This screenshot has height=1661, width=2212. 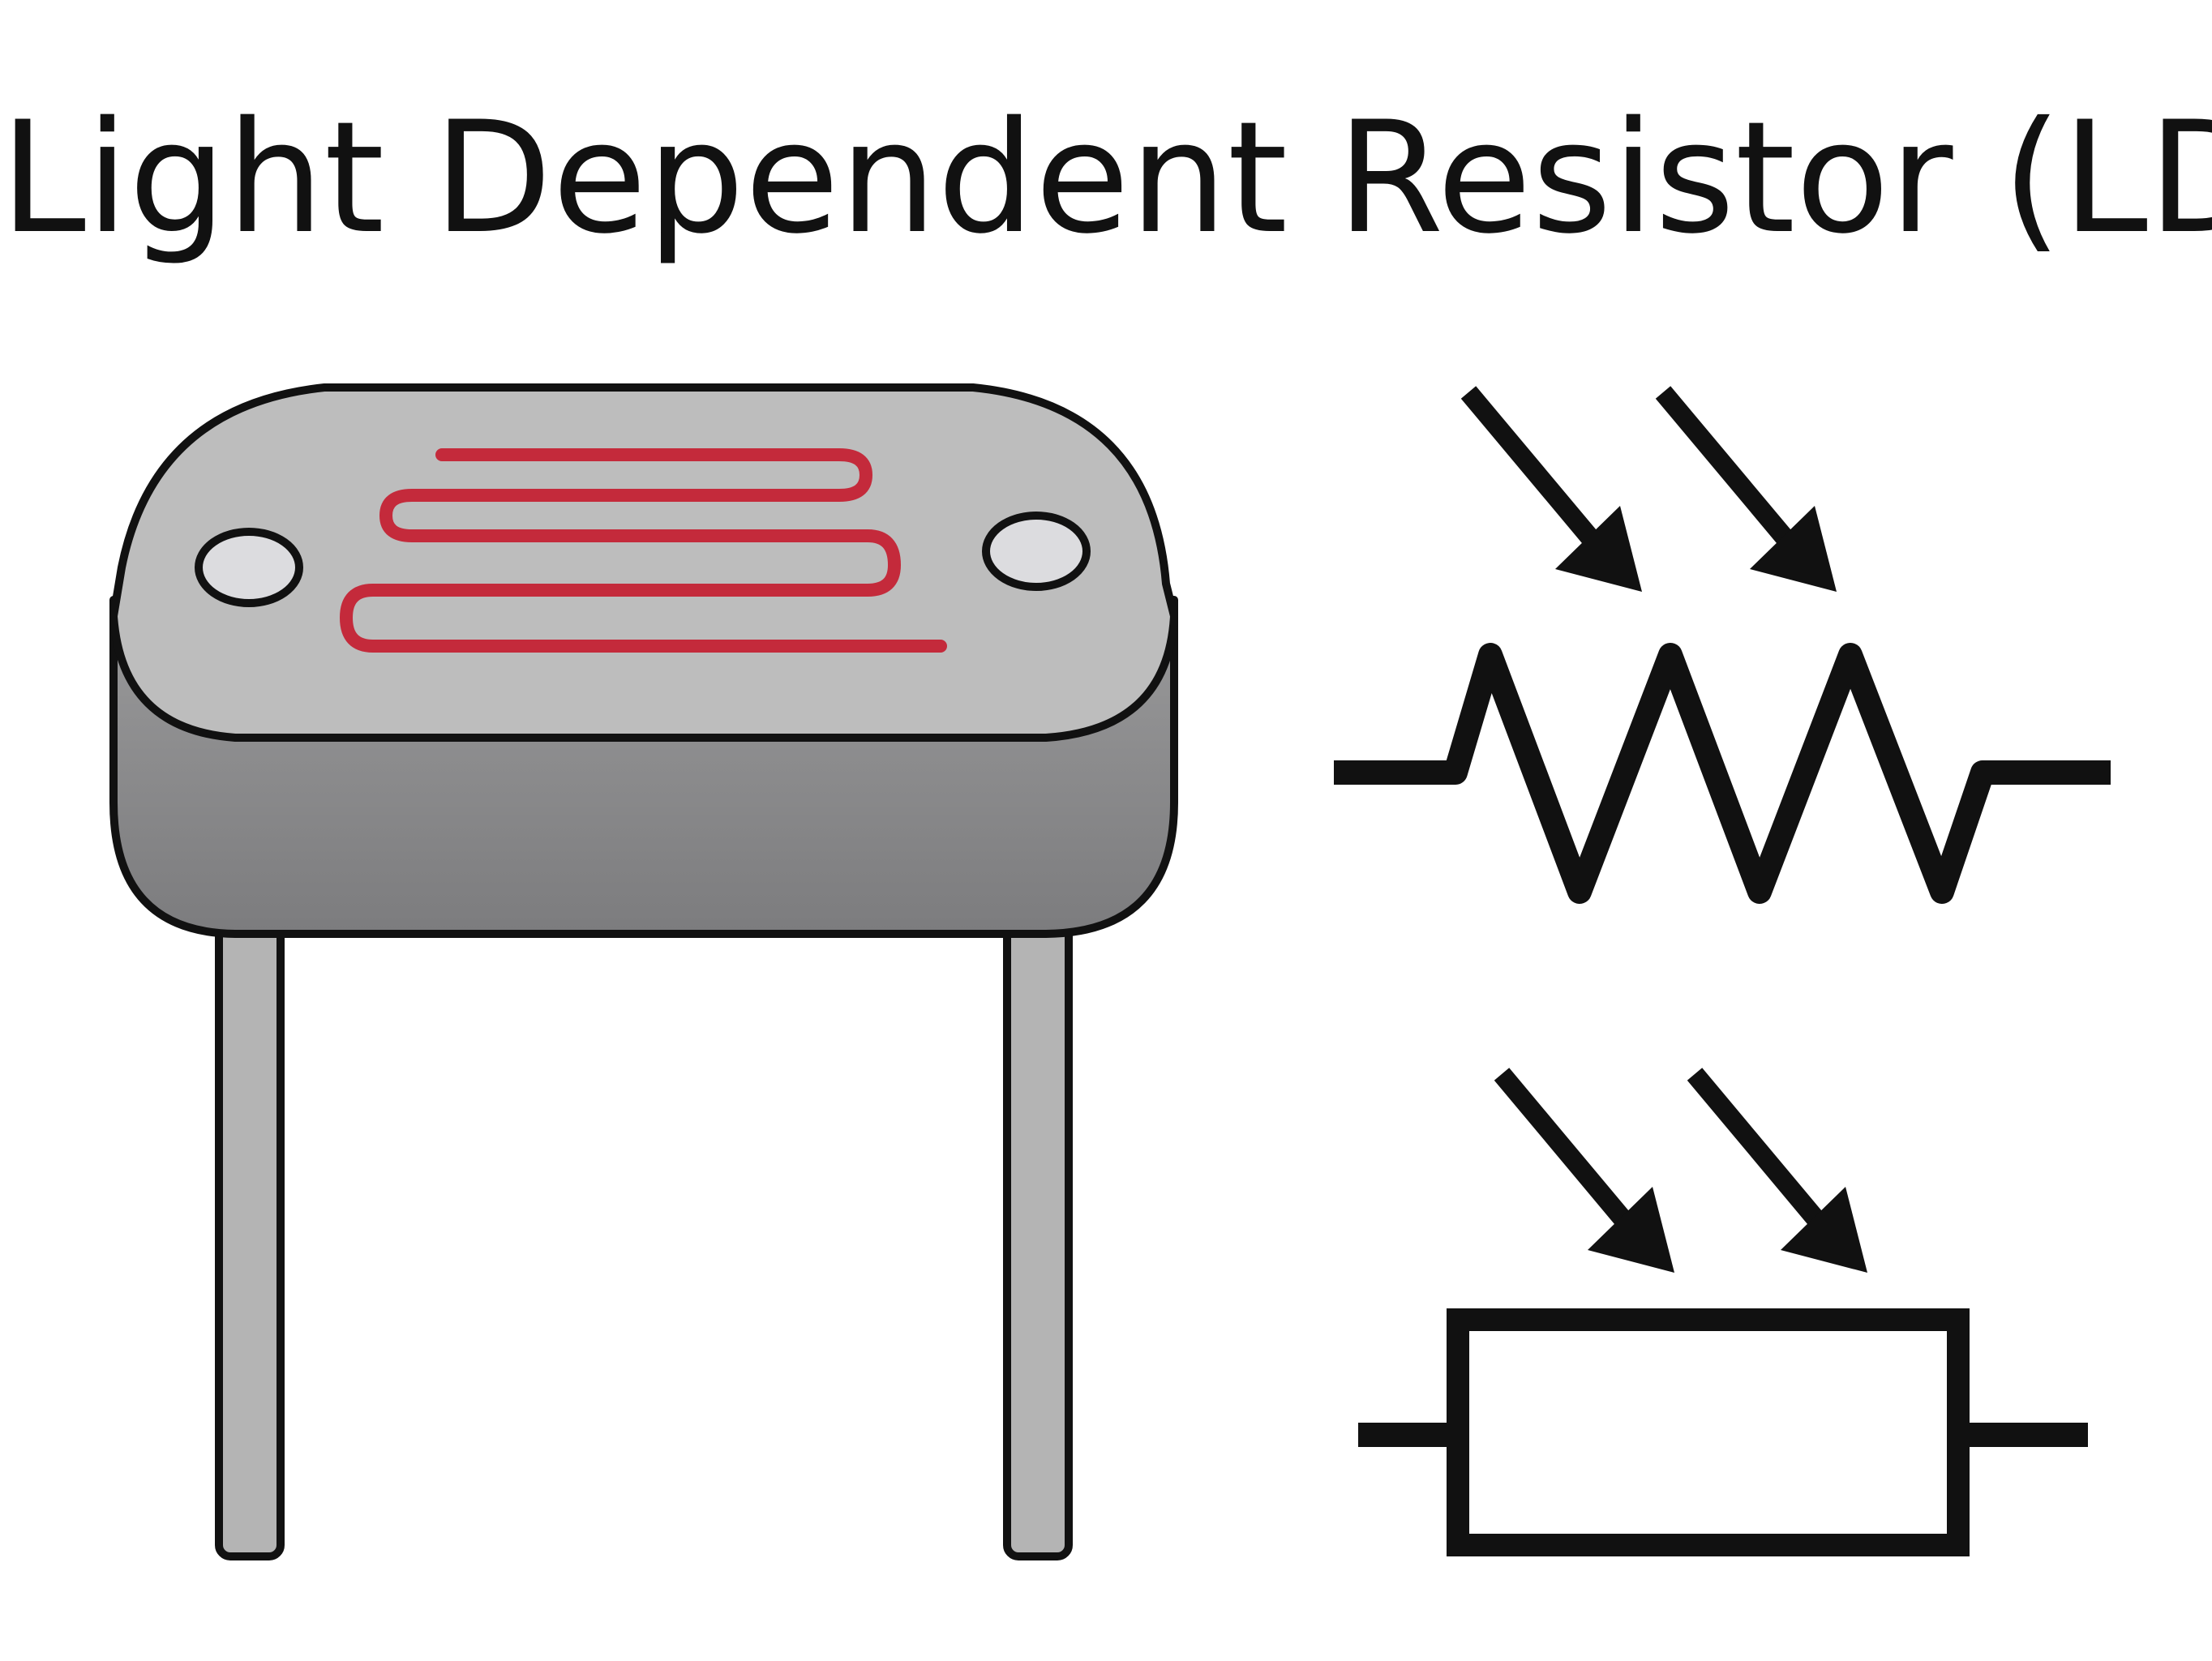 What do you see at coordinates (1648, 489) in the screenshot?
I see `zigzag-light-arrows` at bounding box center [1648, 489].